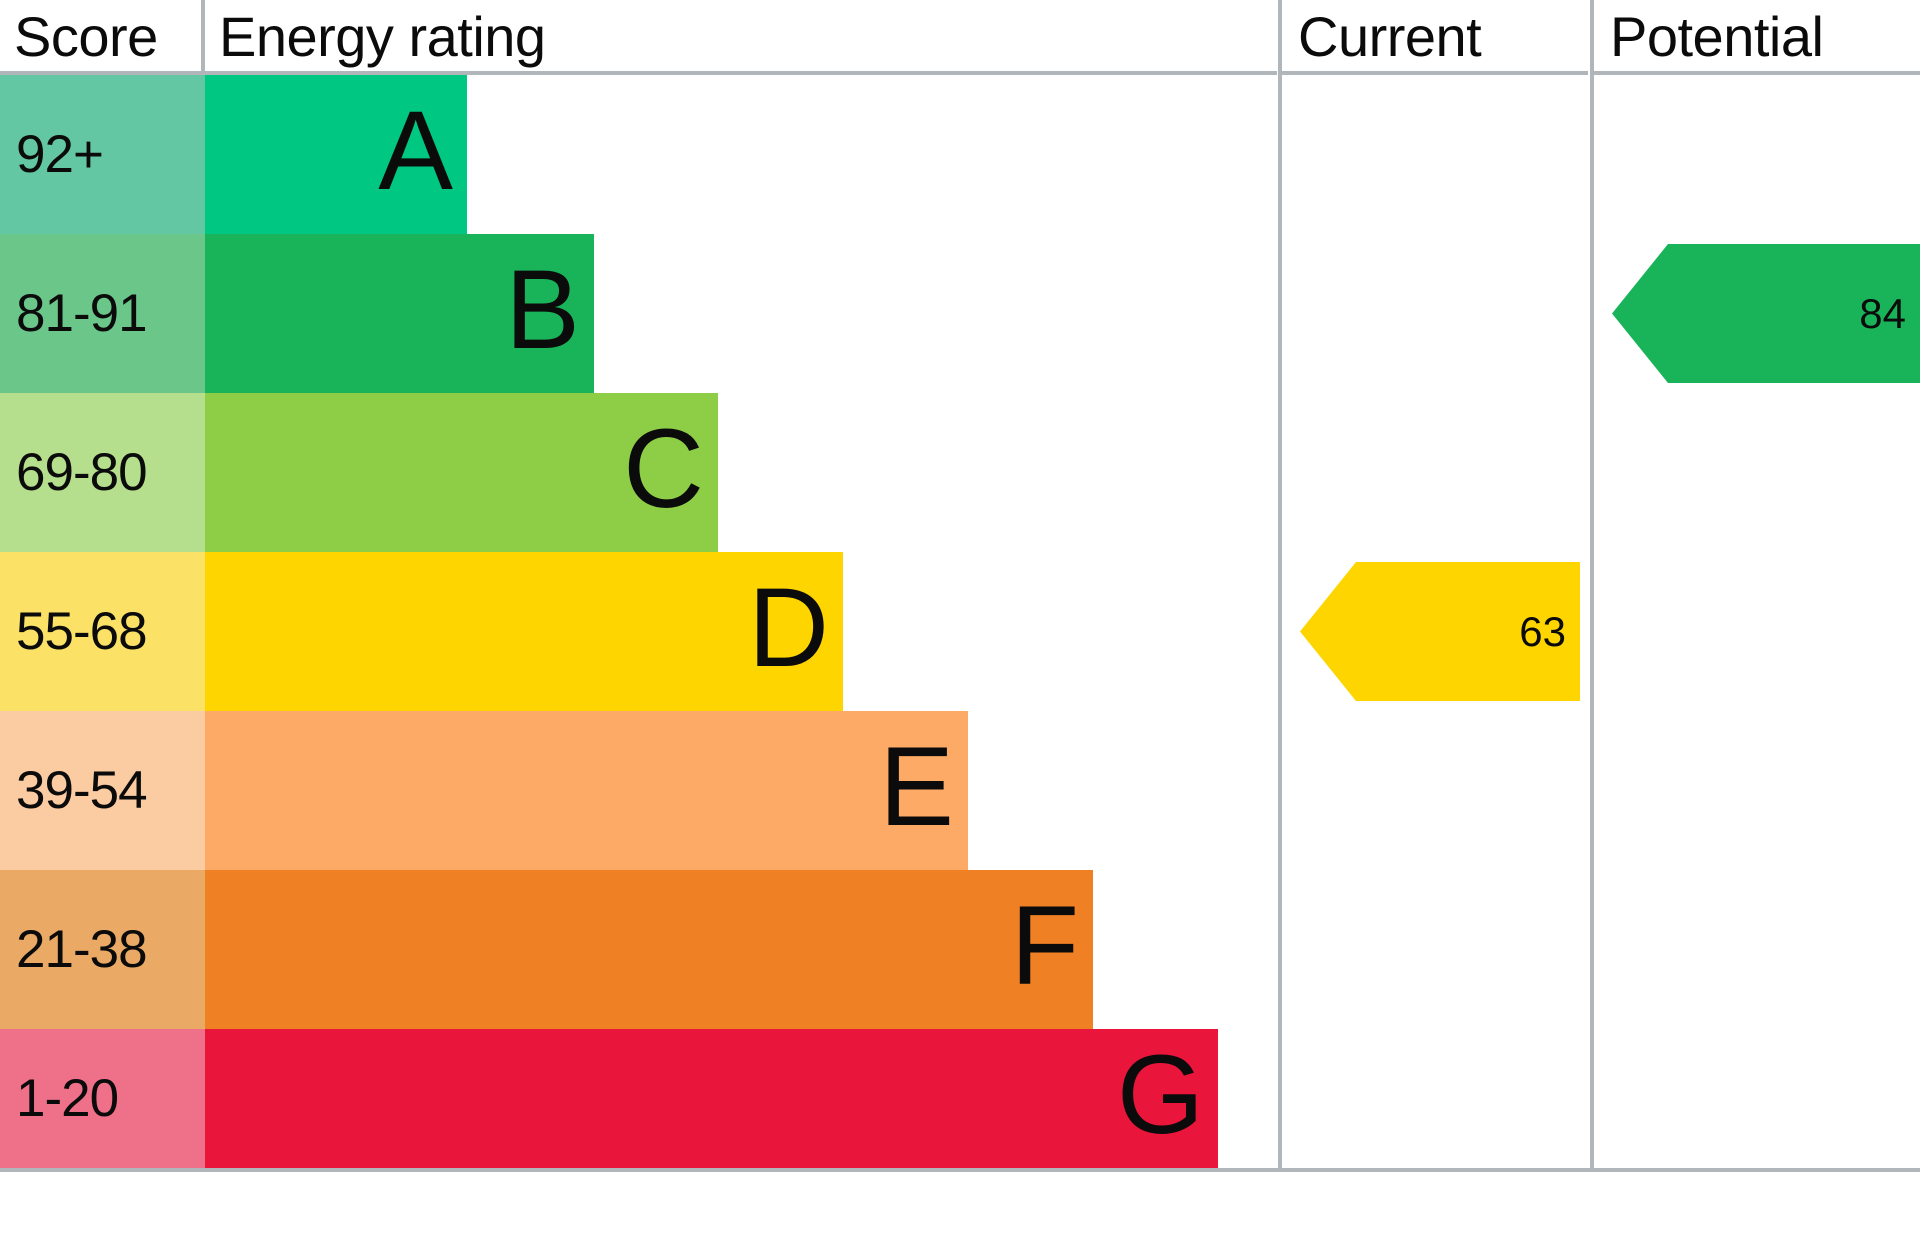  Describe the element at coordinates (524, 631) in the screenshot. I see `rating-bar-d: D` at that location.